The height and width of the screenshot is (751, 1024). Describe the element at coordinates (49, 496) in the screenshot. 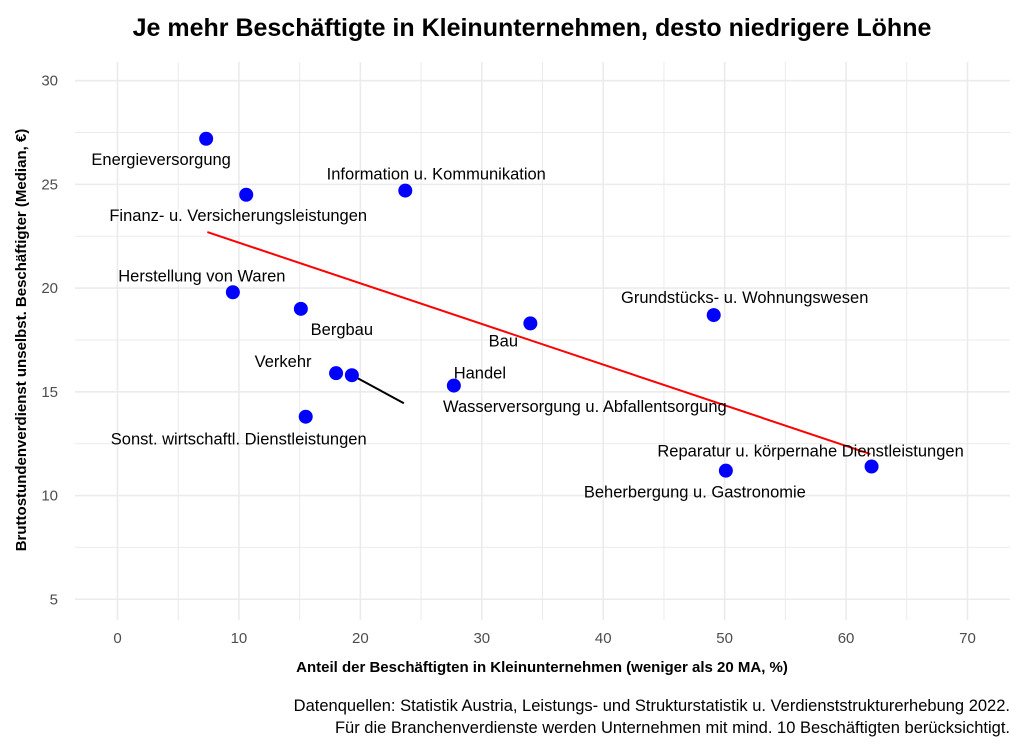

I see `y-tick-label: 10` at that location.